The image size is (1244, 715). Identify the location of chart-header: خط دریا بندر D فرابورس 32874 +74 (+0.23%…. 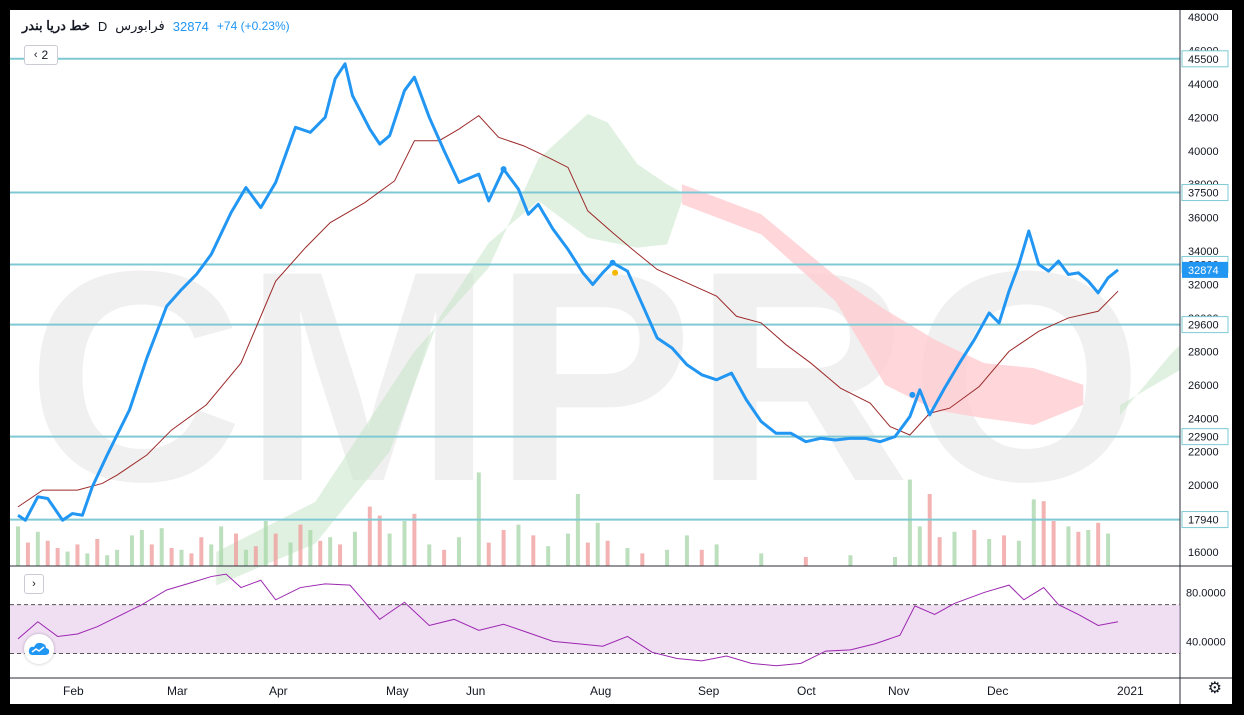
(156, 26).